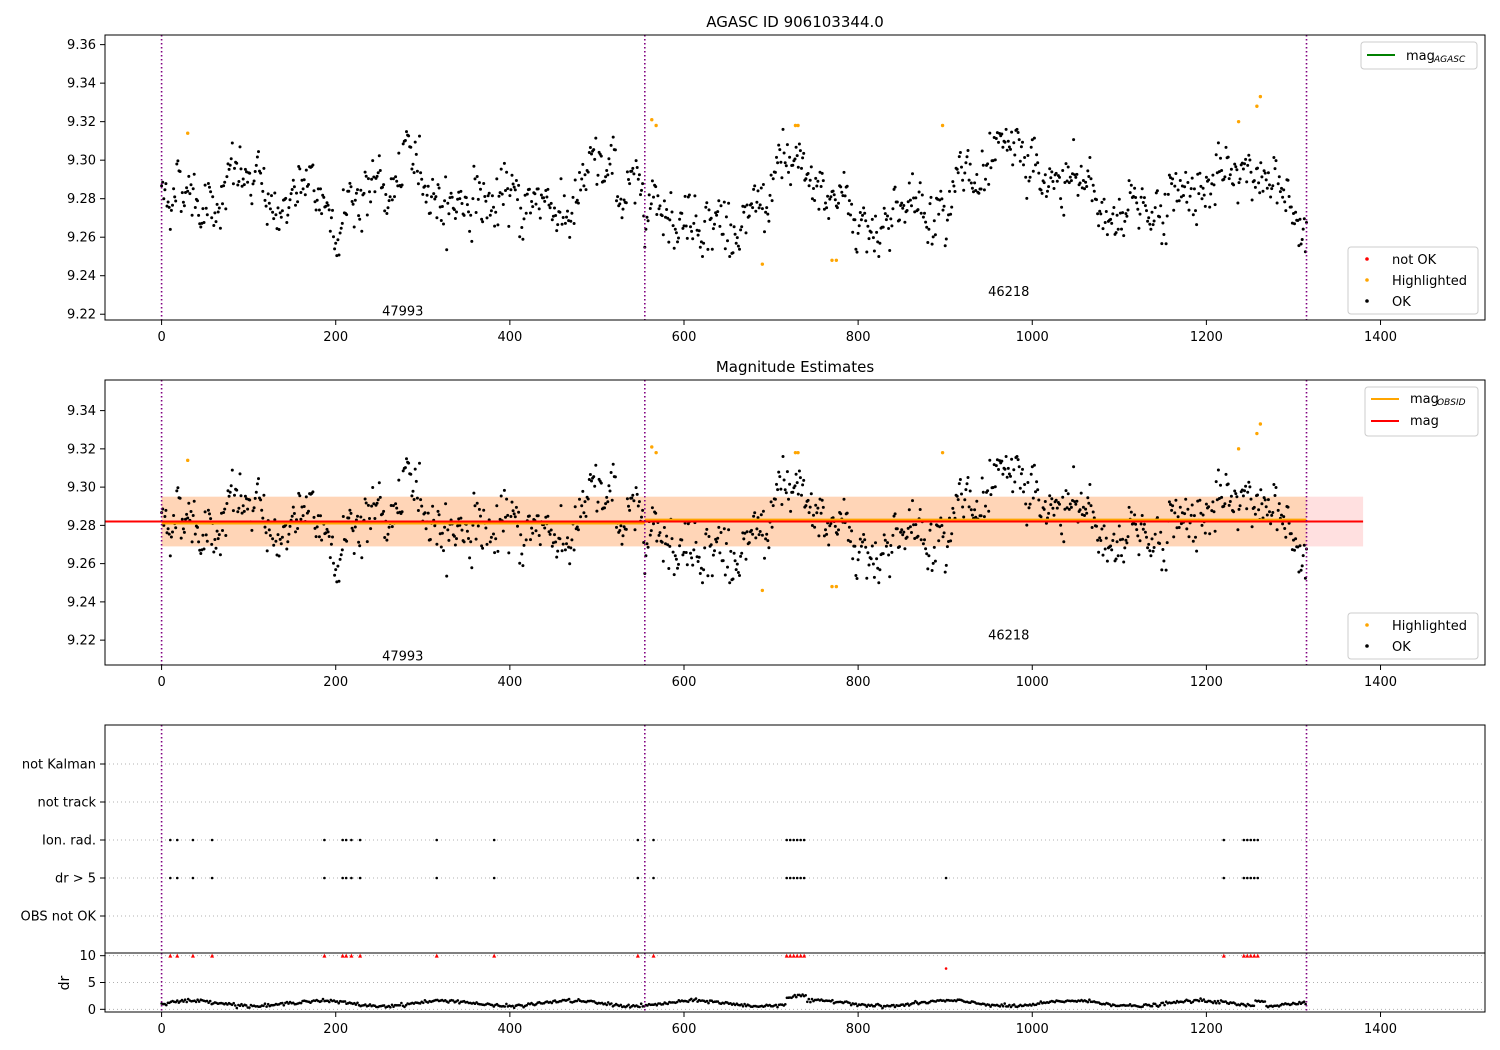 This screenshot has width=1500, height=1050. What do you see at coordinates (1254, 955) in the screenshot?
I see `dr-clipped-marker` at bounding box center [1254, 955].